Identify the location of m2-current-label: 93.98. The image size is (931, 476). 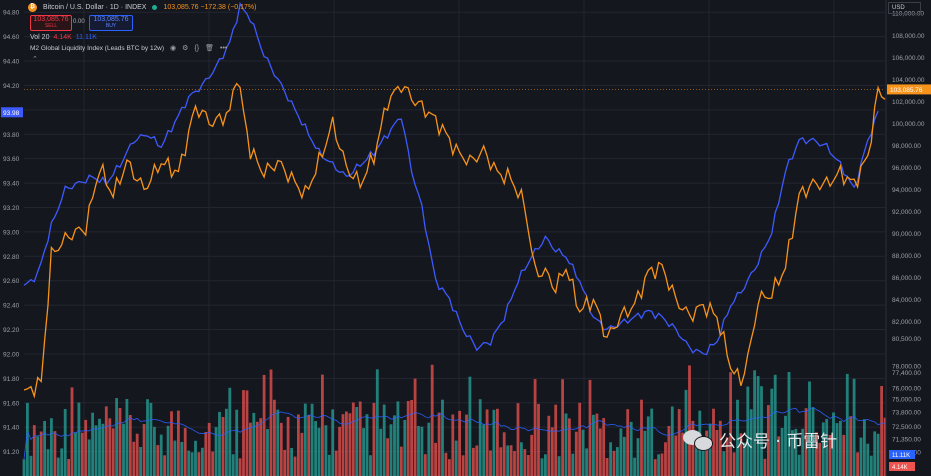
(11, 113).